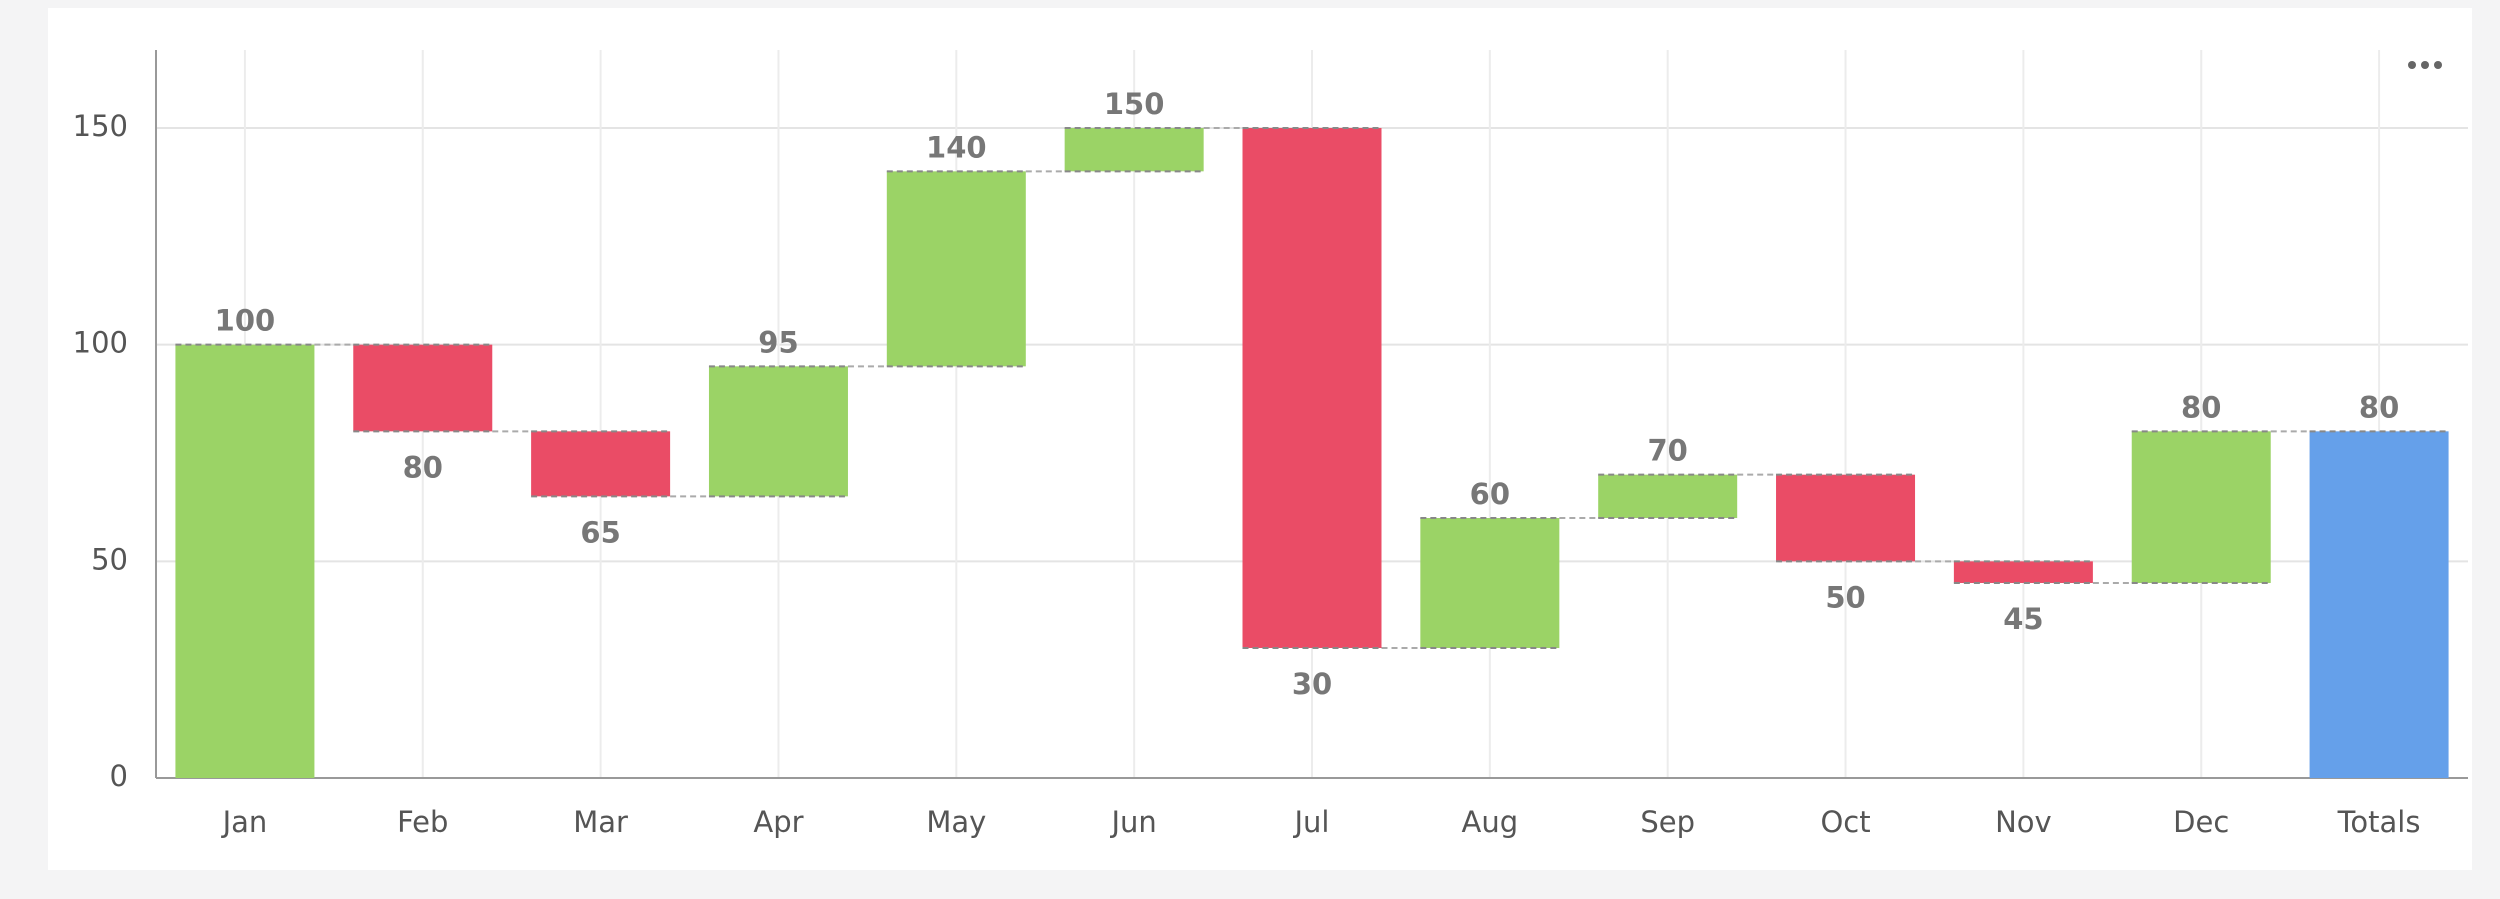 The height and width of the screenshot is (899, 2500). I want to click on data-label: 100, so click(245, 321).